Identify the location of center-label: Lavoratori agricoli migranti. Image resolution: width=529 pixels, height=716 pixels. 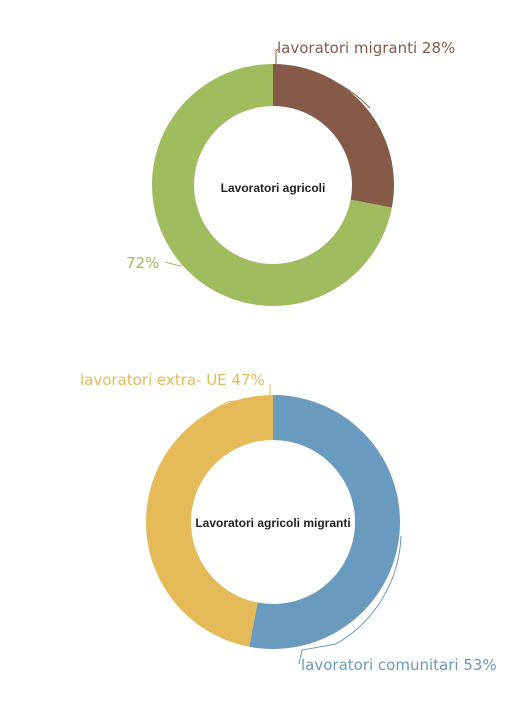
(272, 523).